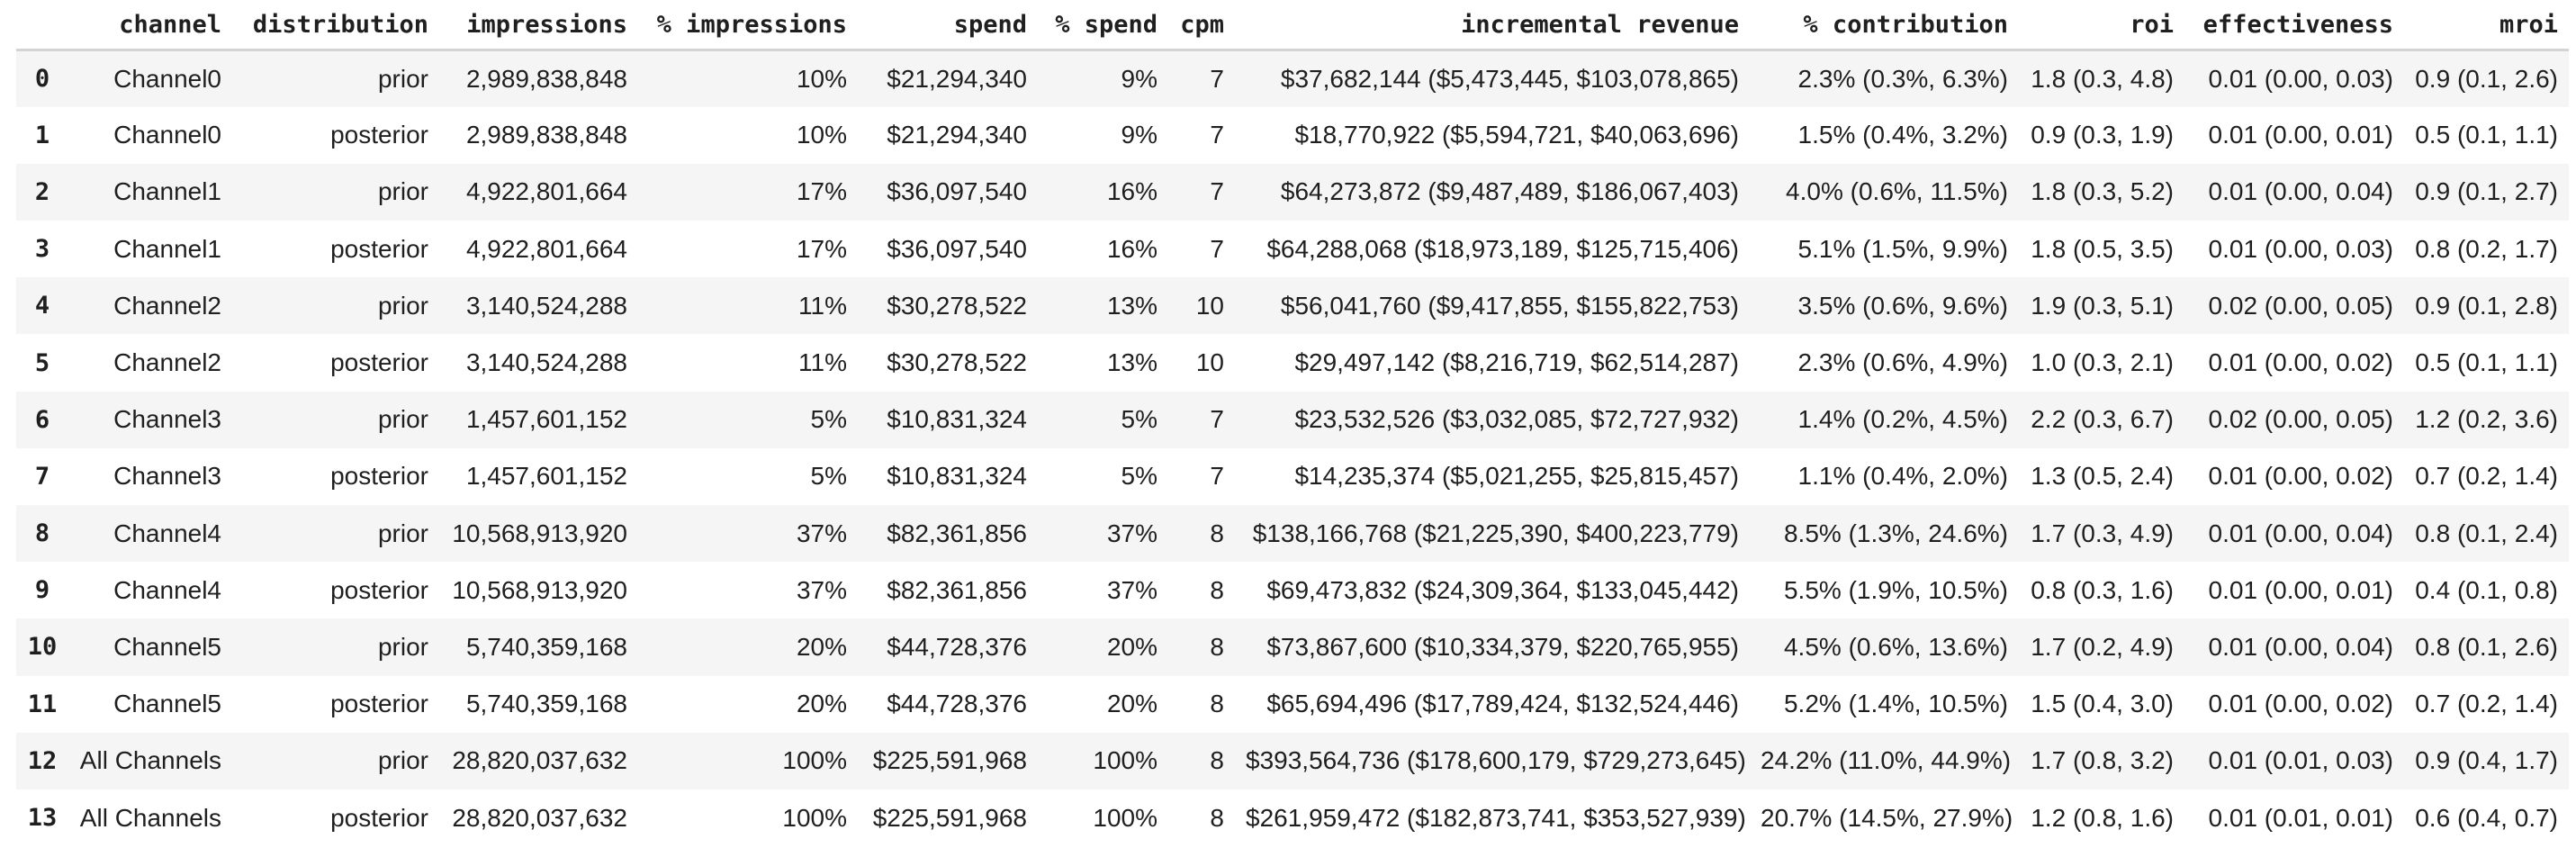 The image size is (2576, 848). I want to click on cell-cpm: 10, so click(1209, 306).